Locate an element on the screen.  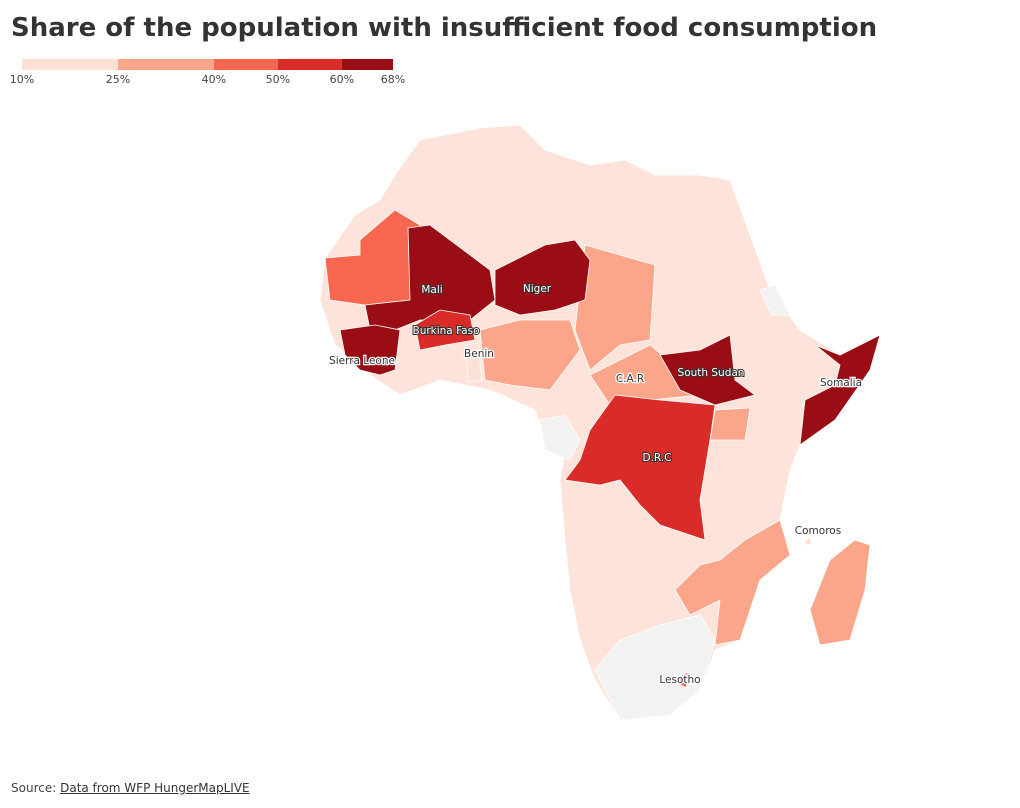
region-label: Mali is located at coordinates (431, 290).